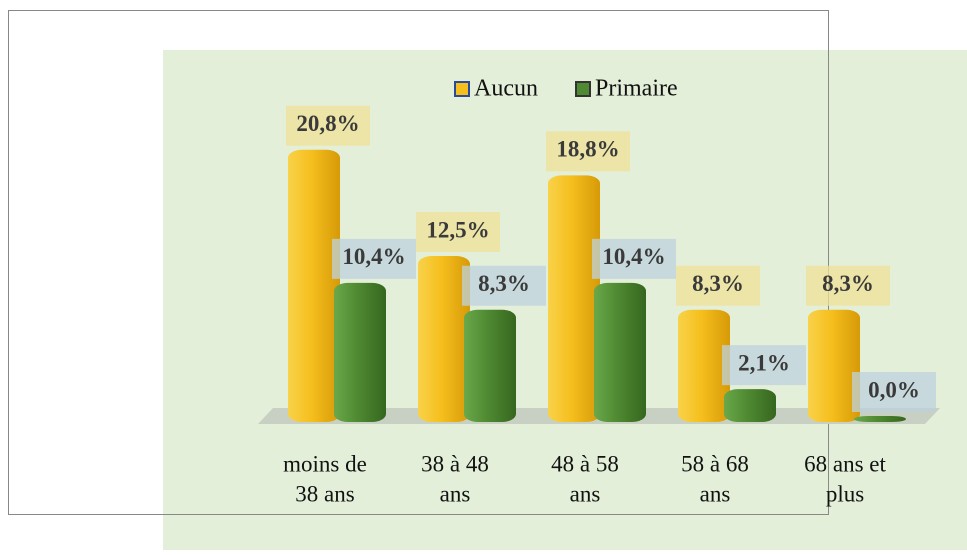 The image size is (967, 555). I want to click on x-tick-label: 58 à 68, so click(715, 463).